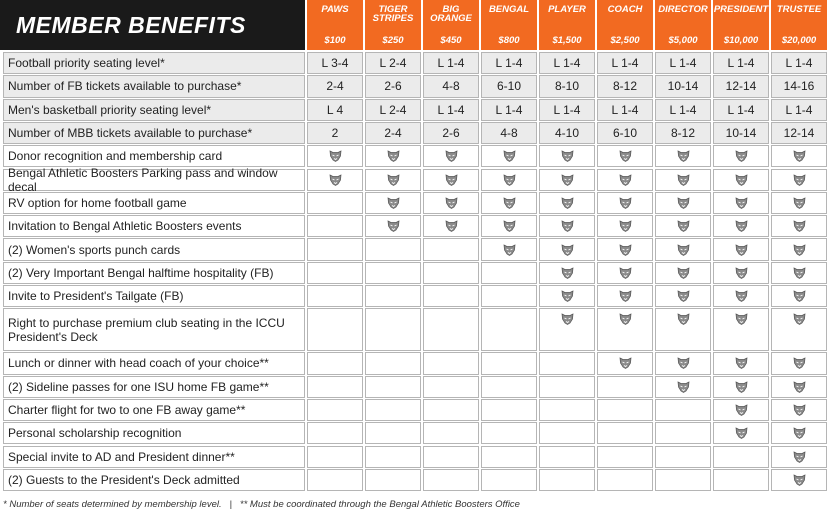  Describe the element at coordinates (509, 9) in the screenshot. I see `tier-name: BENGAL` at that location.